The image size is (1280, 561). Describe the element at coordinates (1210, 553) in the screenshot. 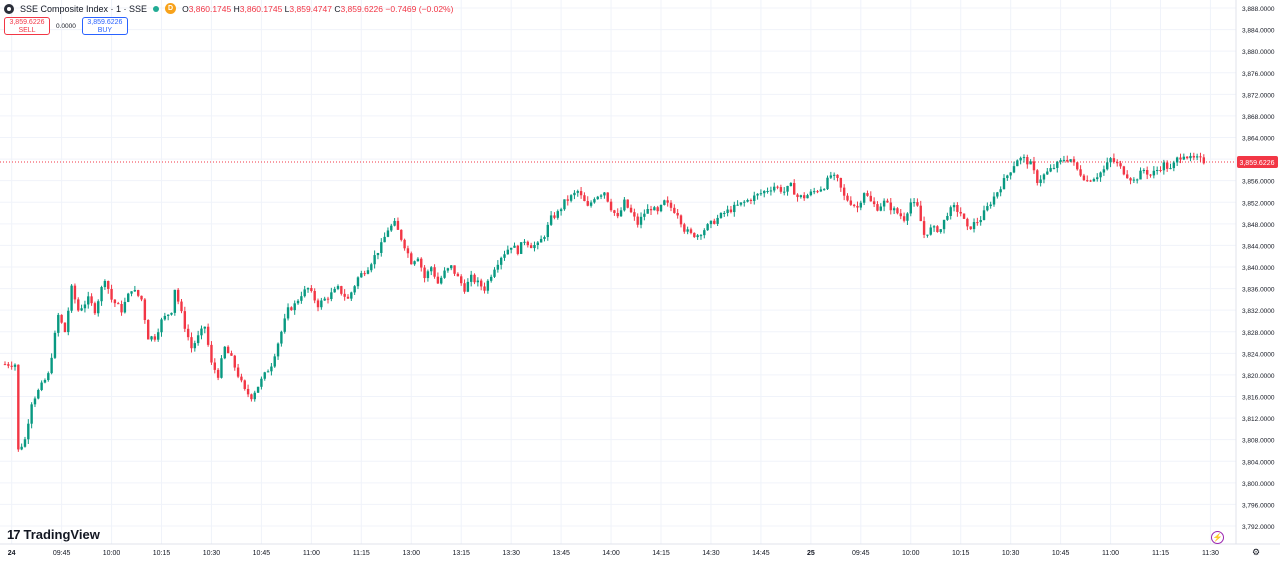

I see `x-tick-label: 11:30` at that location.